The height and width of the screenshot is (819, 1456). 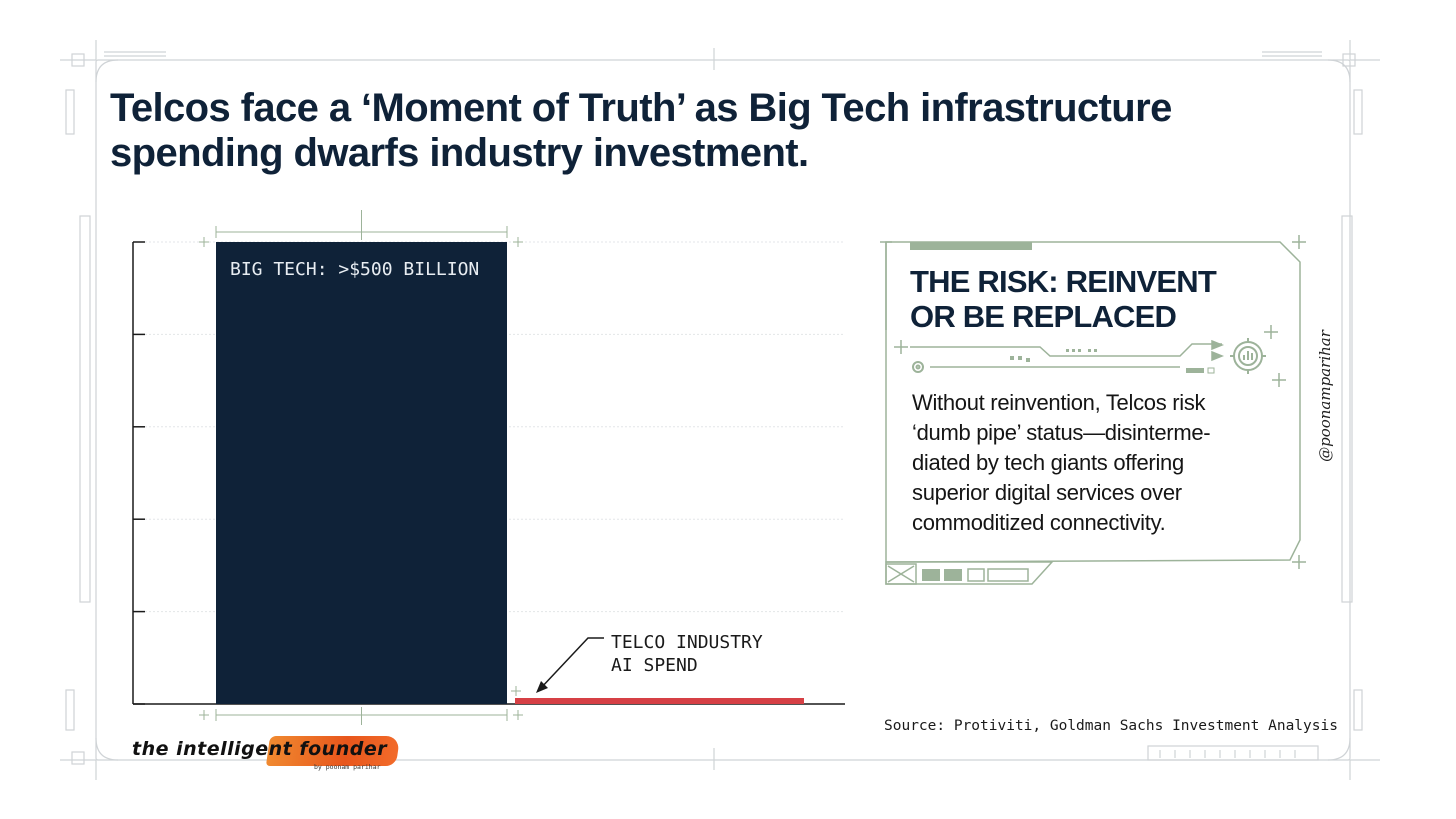 I want to click on risk-body-line: commoditized connectivity., so click(x=1039, y=522).